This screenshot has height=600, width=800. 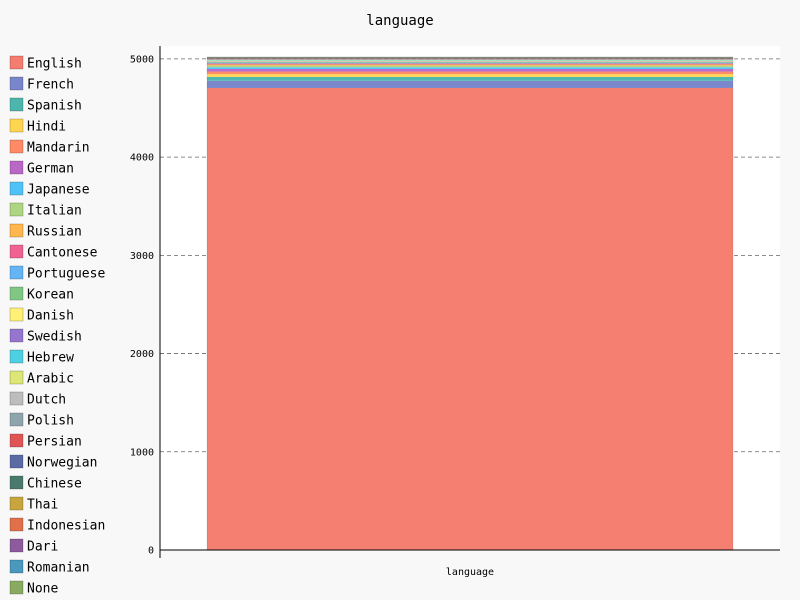 What do you see at coordinates (50, 169) in the screenshot?
I see `legend-label: German` at bounding box center [50, 169].